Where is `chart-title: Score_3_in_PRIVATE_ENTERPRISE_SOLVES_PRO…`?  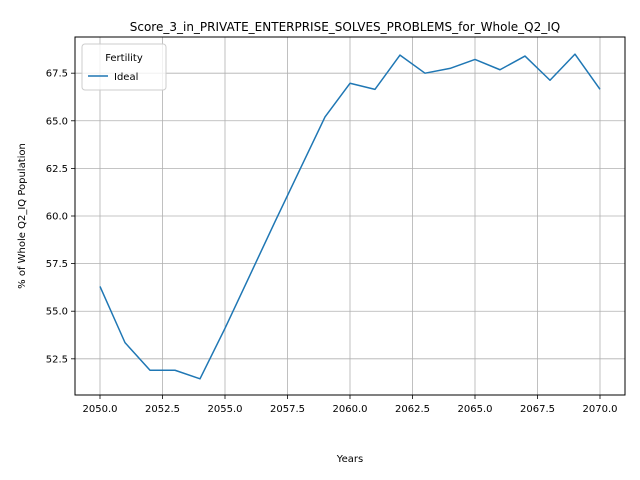
chart-title: Score_3_in_PRIVATE_ENTERPRISE_SOLVES_PRO… is located at coordinates (345, 27).